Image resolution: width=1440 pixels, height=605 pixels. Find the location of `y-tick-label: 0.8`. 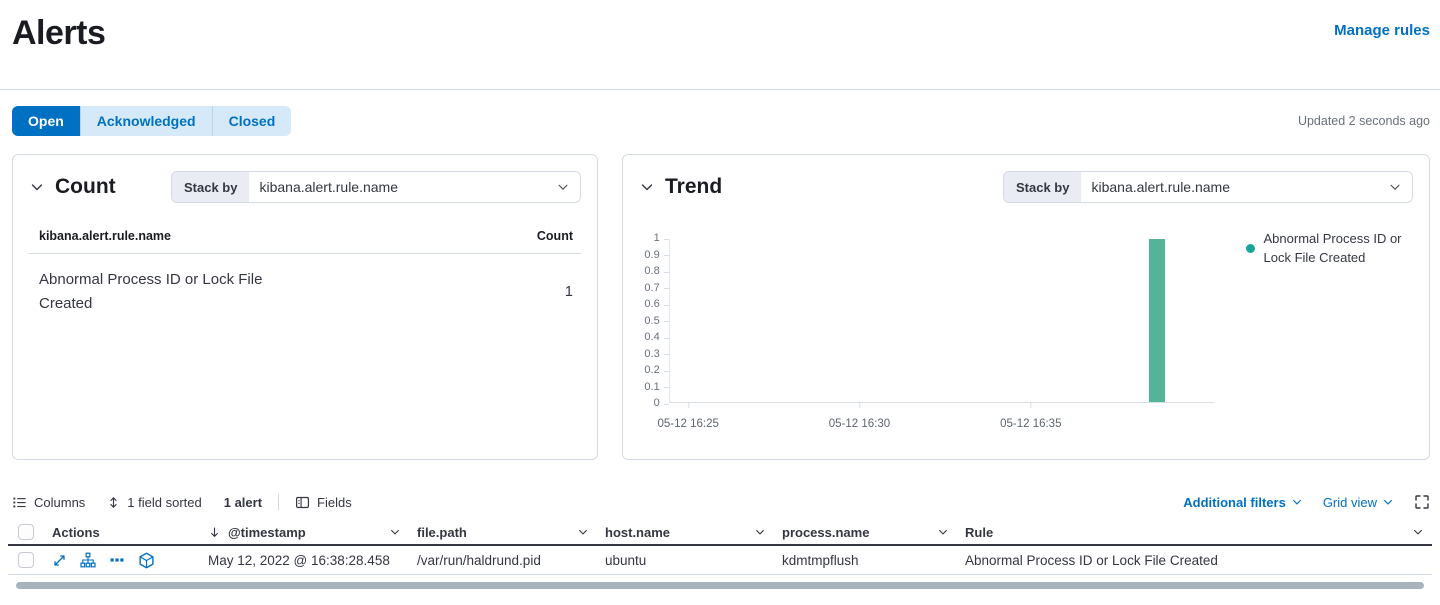

y-tick-label: 0.8 is located at coordinates (657, 271).